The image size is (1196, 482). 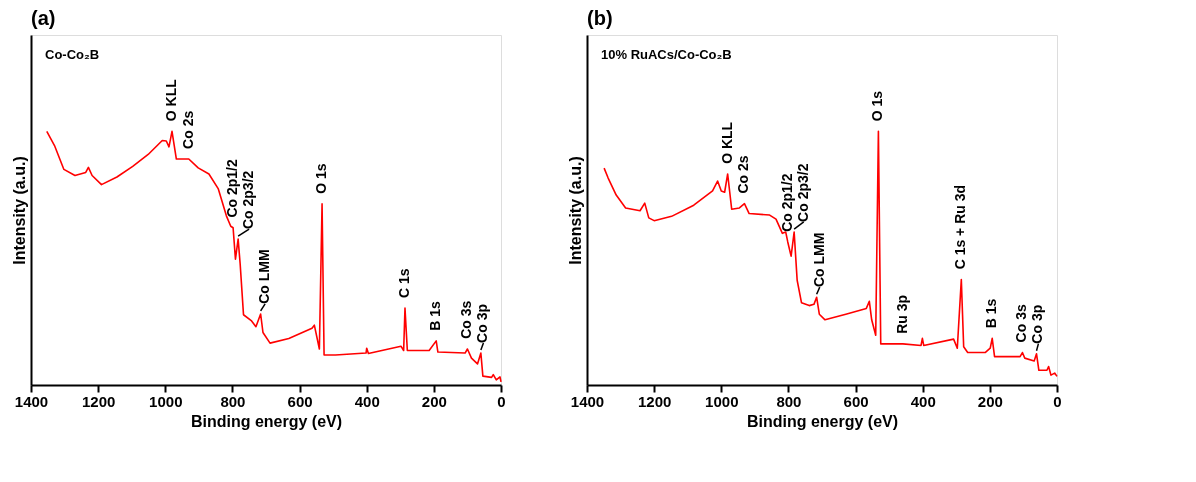 I want to click on annotation: Ru 3p, so click(x=901, y=314).